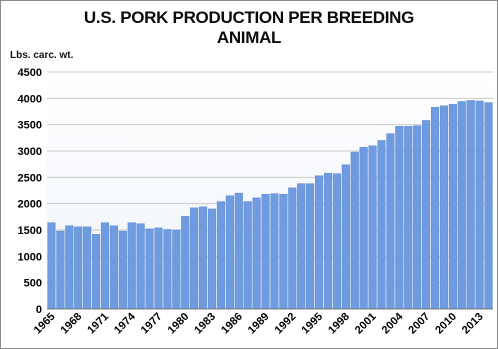 The height and width of the screenshot is (349, 498). What do you see at coordinates (42, 55) in the screenshot?
I see `y-axis-units-label: Lbs. carc. wt.` at bounding box center [42, 55].